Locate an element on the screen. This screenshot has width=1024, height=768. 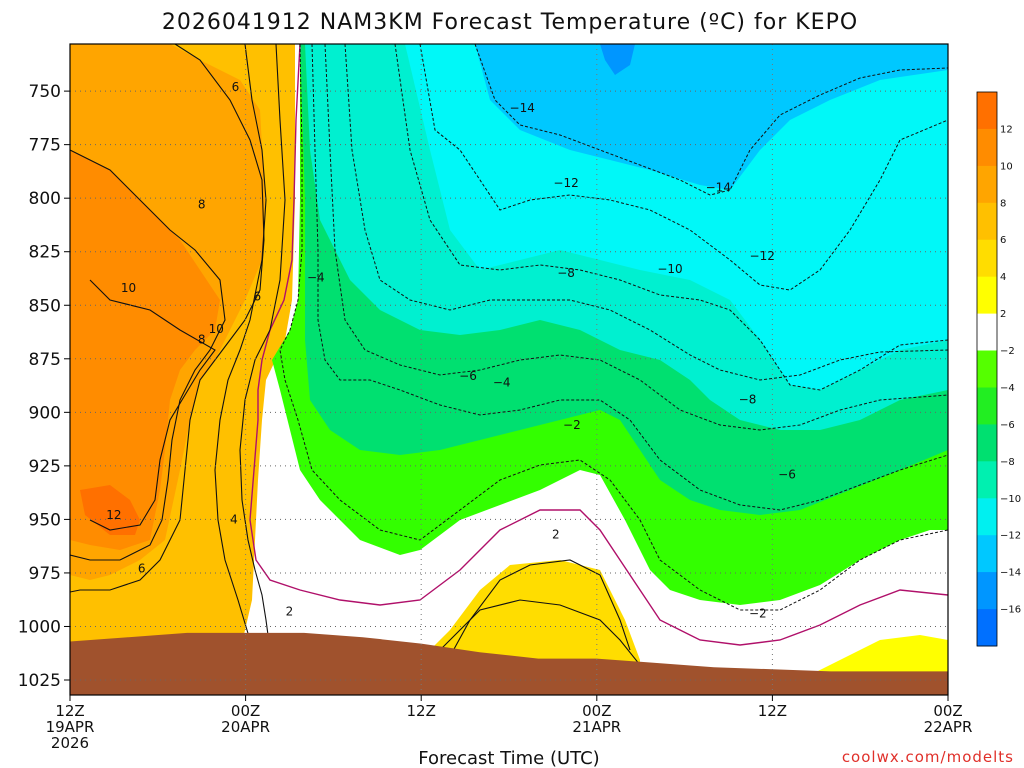
colorbar-label: 2 is located at coordinates (1003, 314).